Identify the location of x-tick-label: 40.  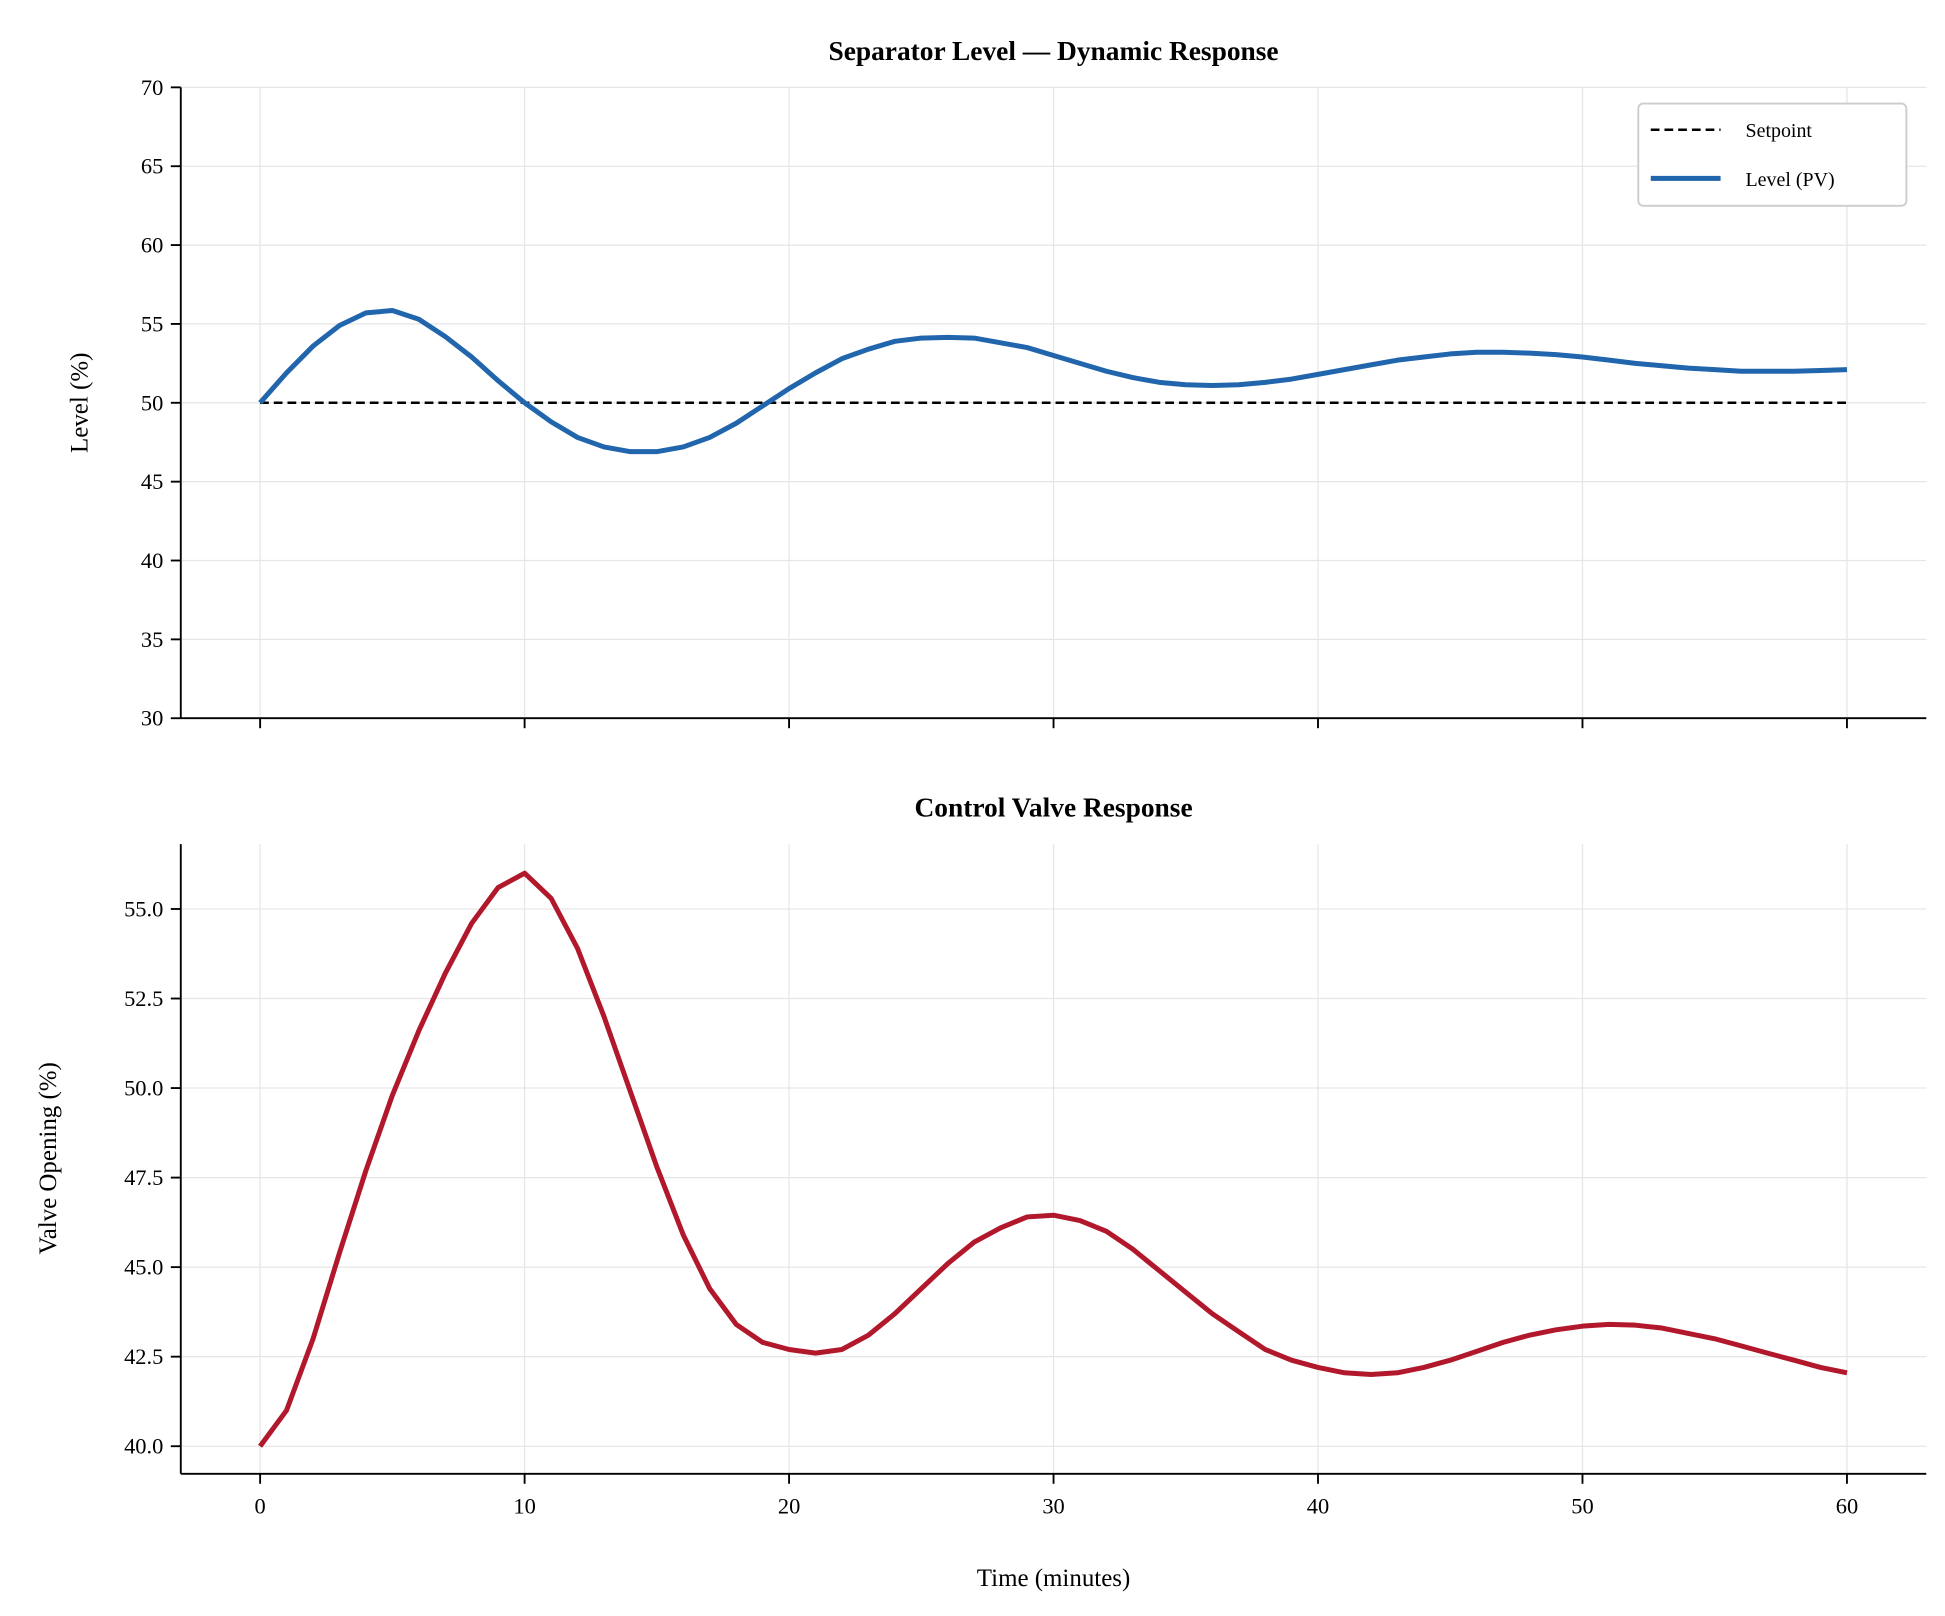
(1318, 1506).